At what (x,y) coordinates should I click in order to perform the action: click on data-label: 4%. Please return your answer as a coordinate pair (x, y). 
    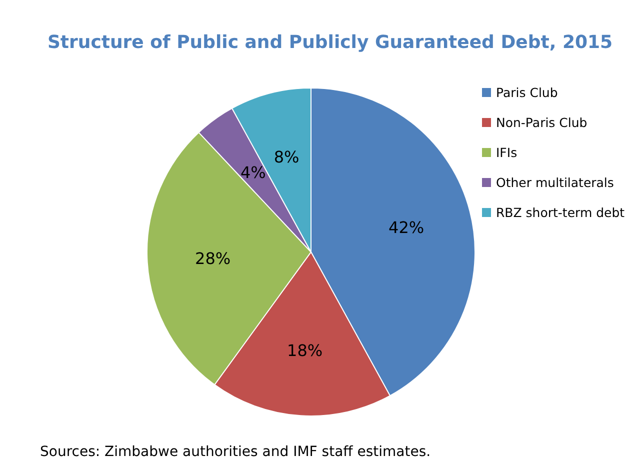
    Looking at the image, I should click on (253, 172).